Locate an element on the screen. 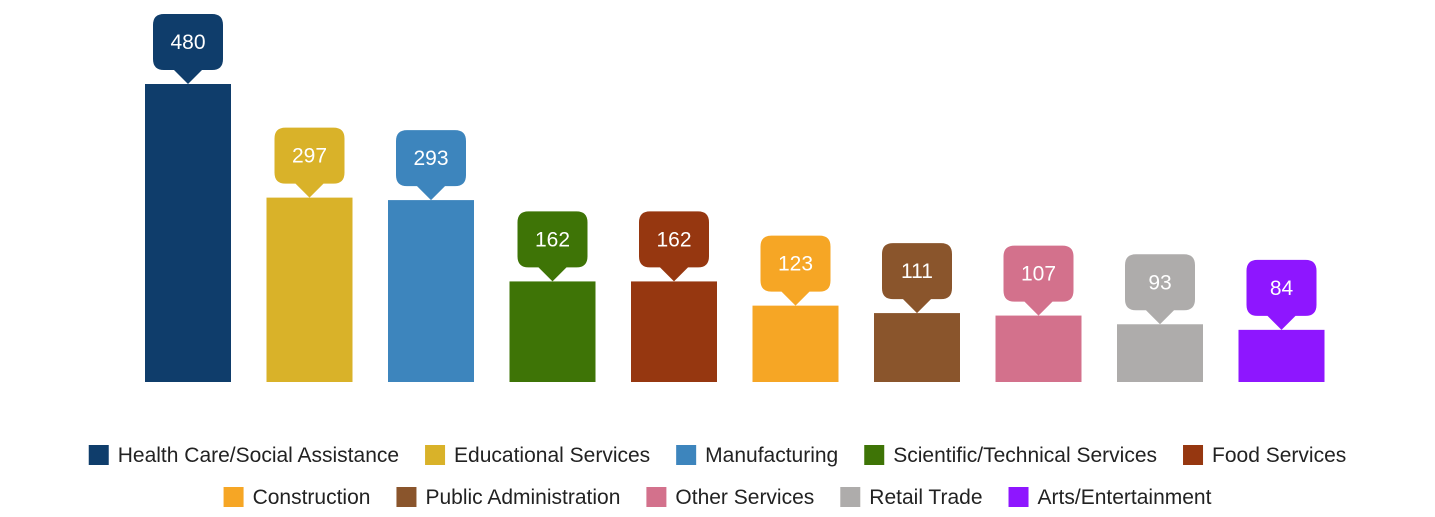 The height and width of the screenshot is (517, 1435). legend-swatch-retail-trade is located at coordinates (850, 497).